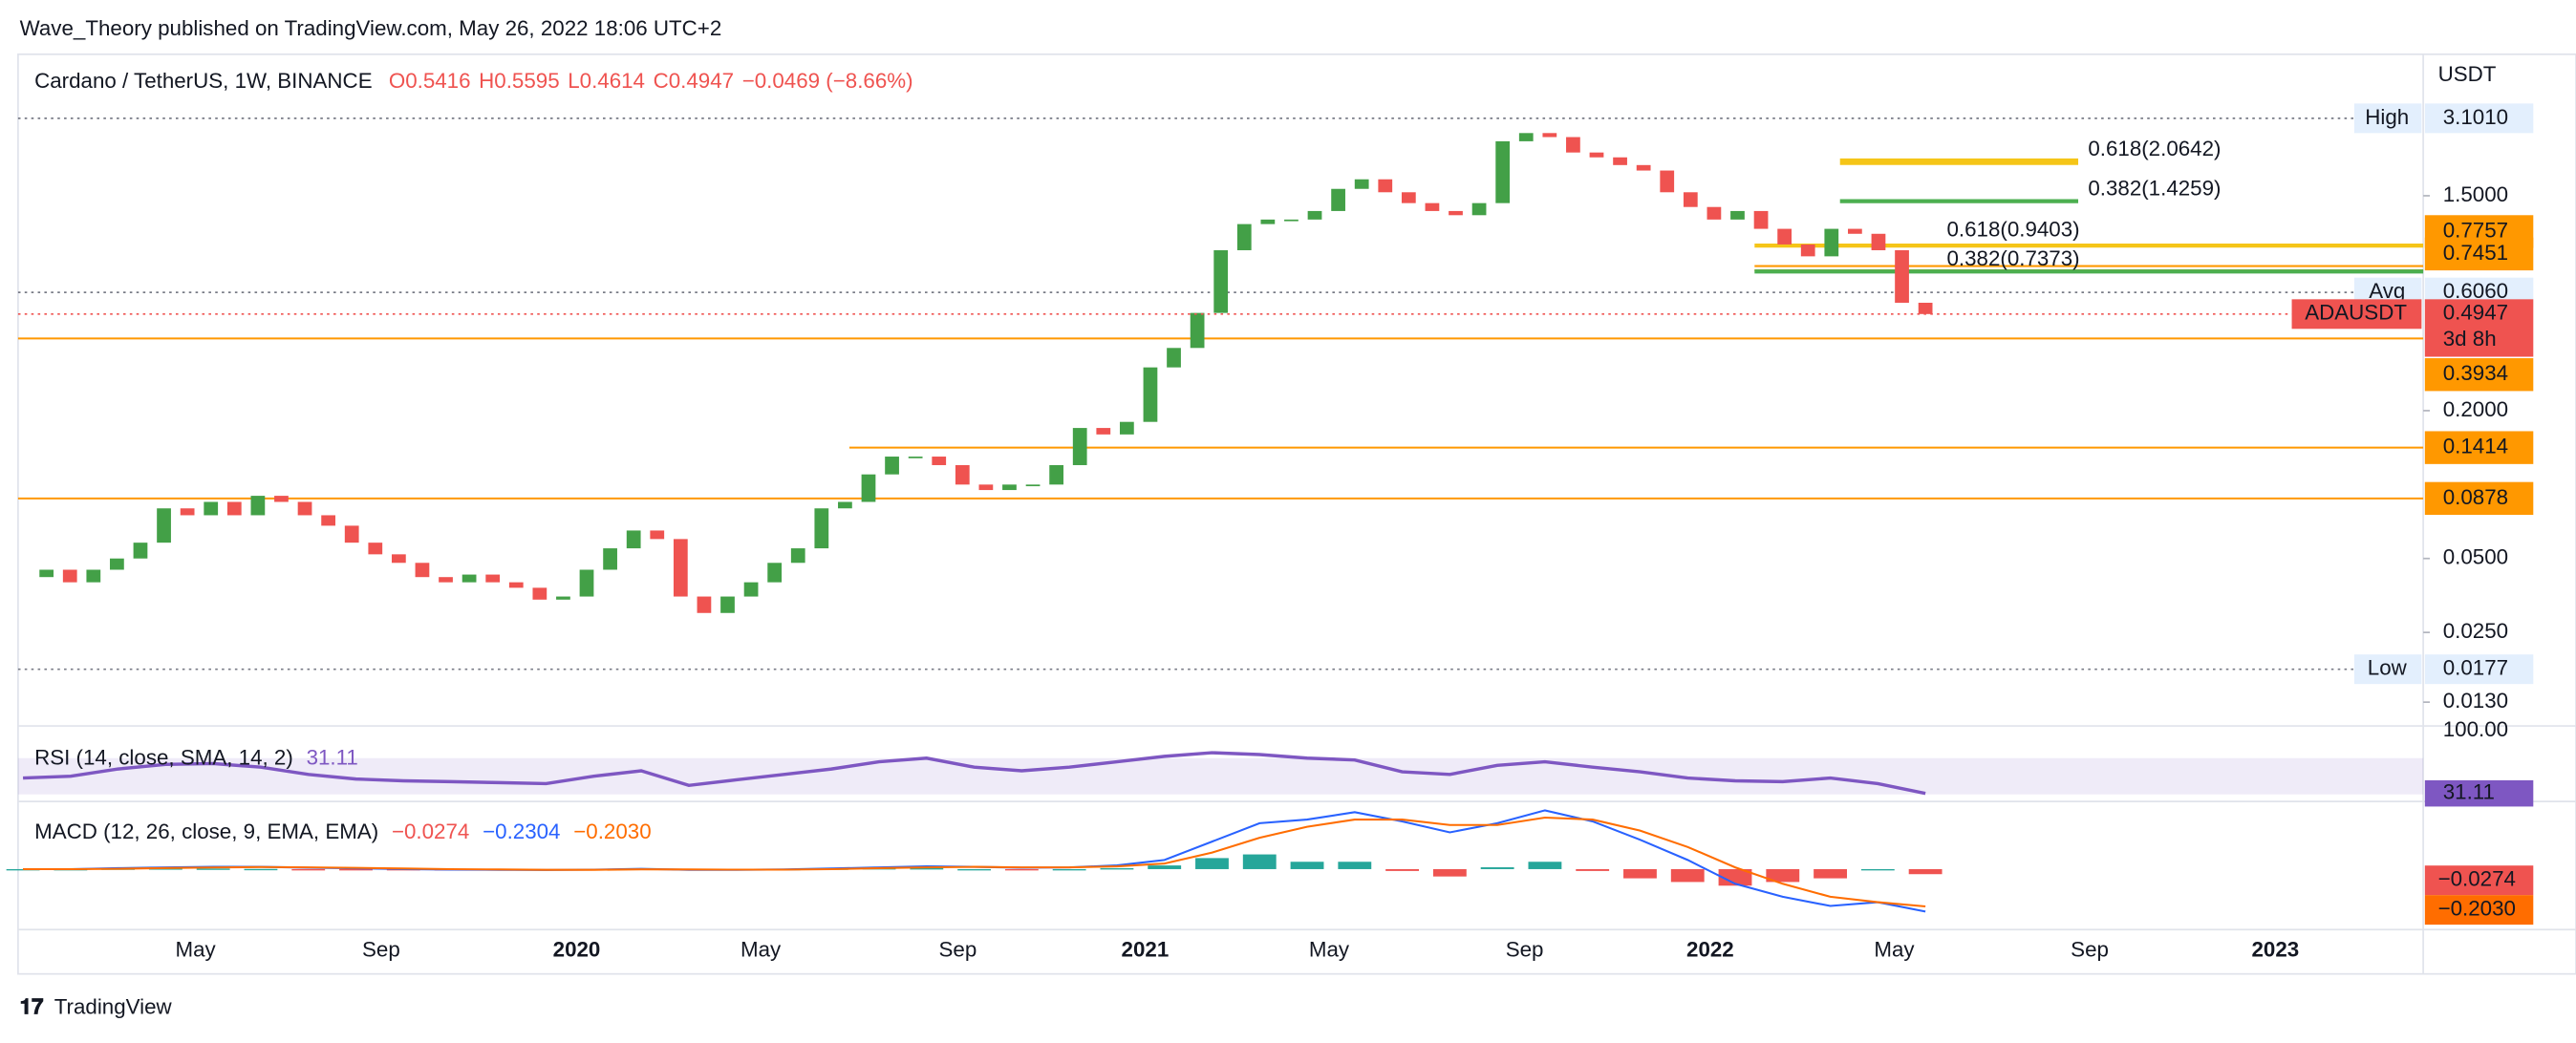 The width and height of the screenshot is (2576, 1043). I want to click on level-tag: 0.0878, so click(2475, 497).